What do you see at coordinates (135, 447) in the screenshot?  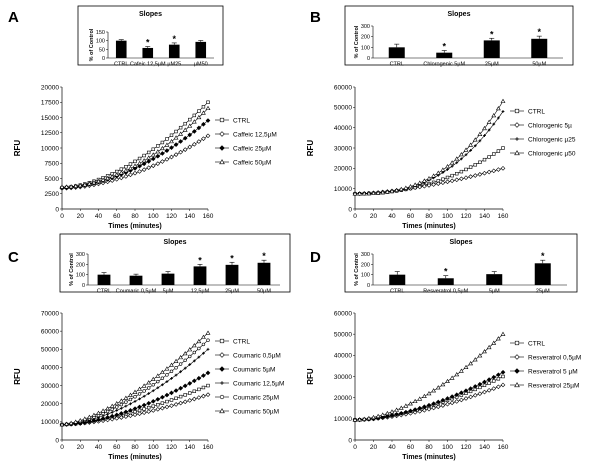 I see `x-tick-label: 80` at bounding box center [135, 447].